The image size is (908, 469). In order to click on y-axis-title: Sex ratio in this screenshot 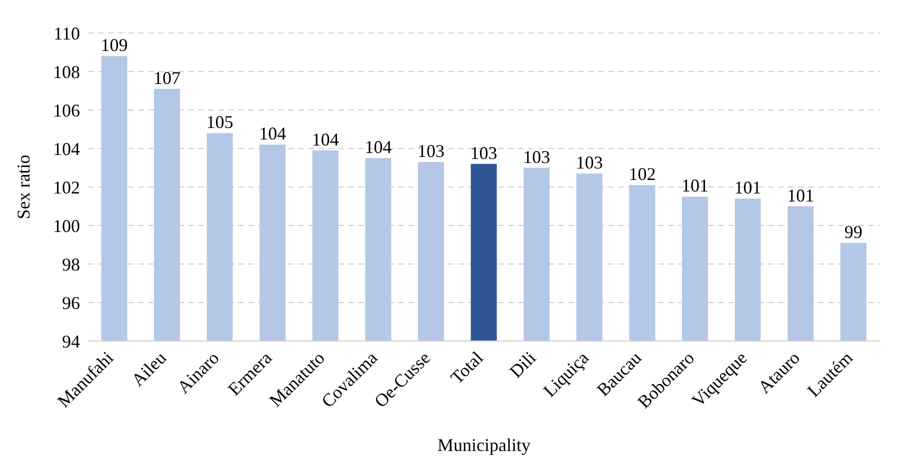, I will do `click(23, 187)`.